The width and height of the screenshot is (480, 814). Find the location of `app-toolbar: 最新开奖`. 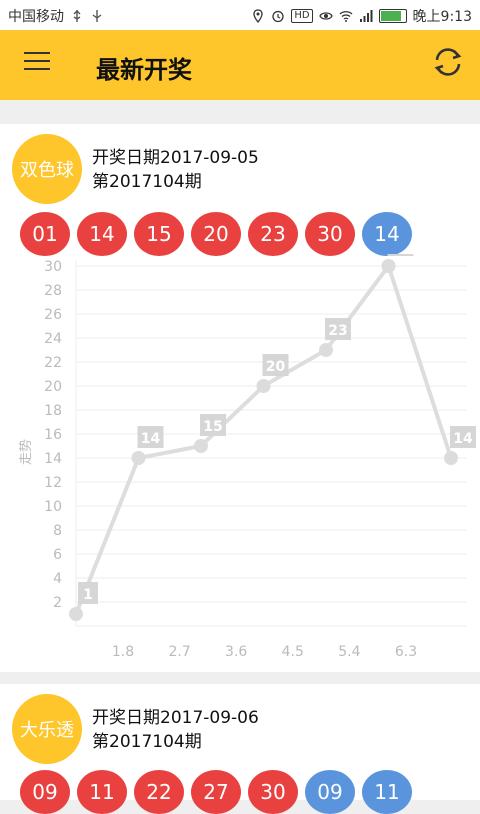

app-toolbar: 最新开奖 is located at coordinates (240, 65).